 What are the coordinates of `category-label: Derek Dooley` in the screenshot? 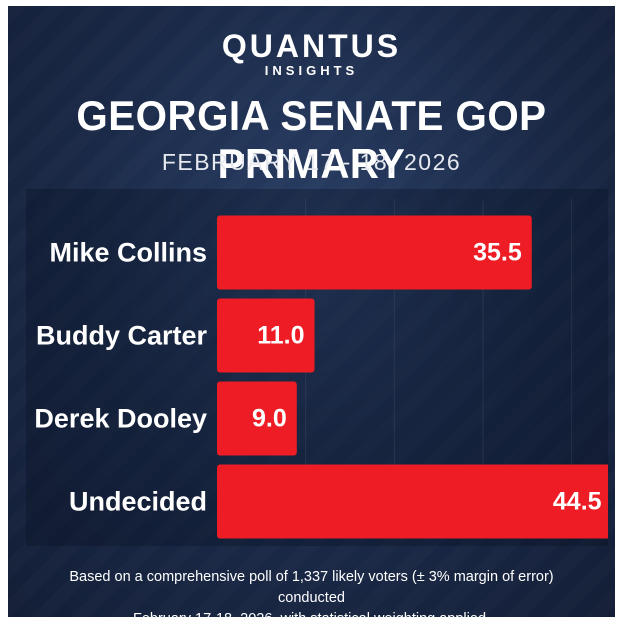 It's located at (120, 419).